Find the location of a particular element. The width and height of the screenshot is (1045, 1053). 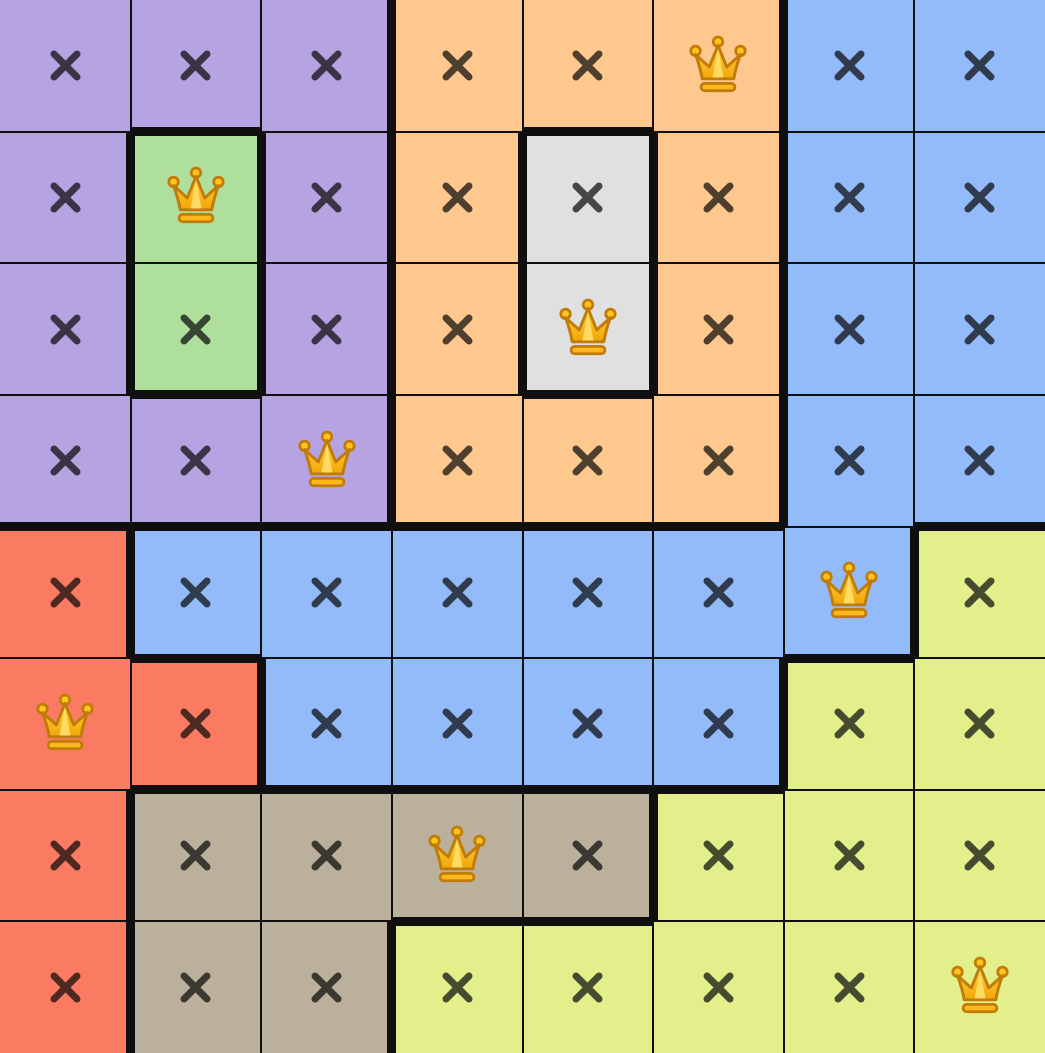

cell-r1c5-orange is located at coordinates (588, 66).